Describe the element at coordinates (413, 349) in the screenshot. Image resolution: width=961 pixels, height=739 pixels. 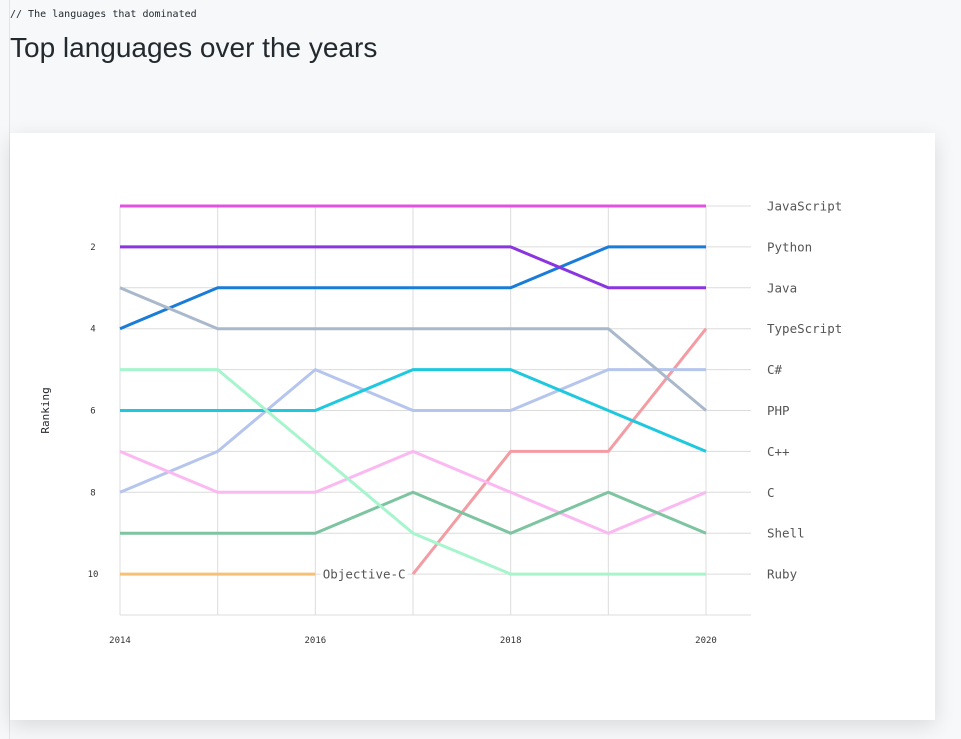
I see `series-line-php` at that location.